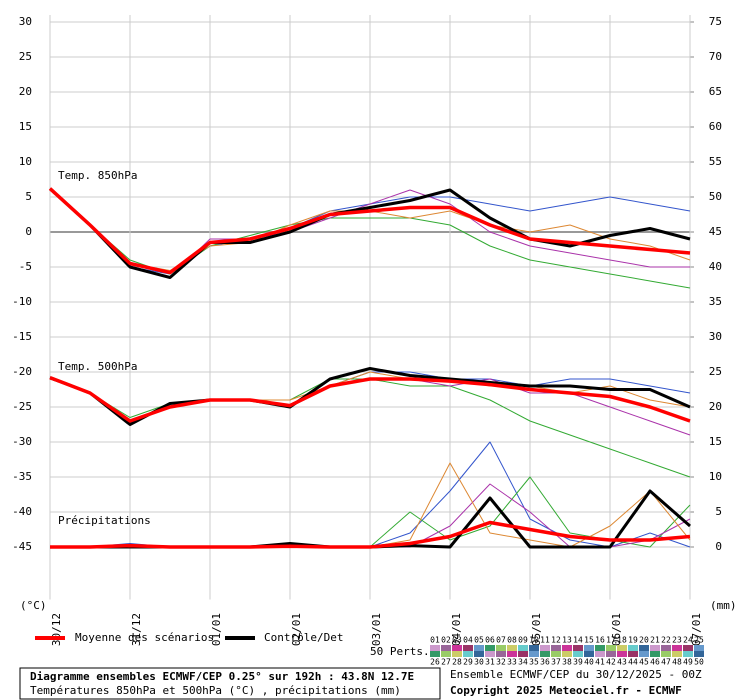  I want to click on perturbation-label: 13, so click(567, 640).